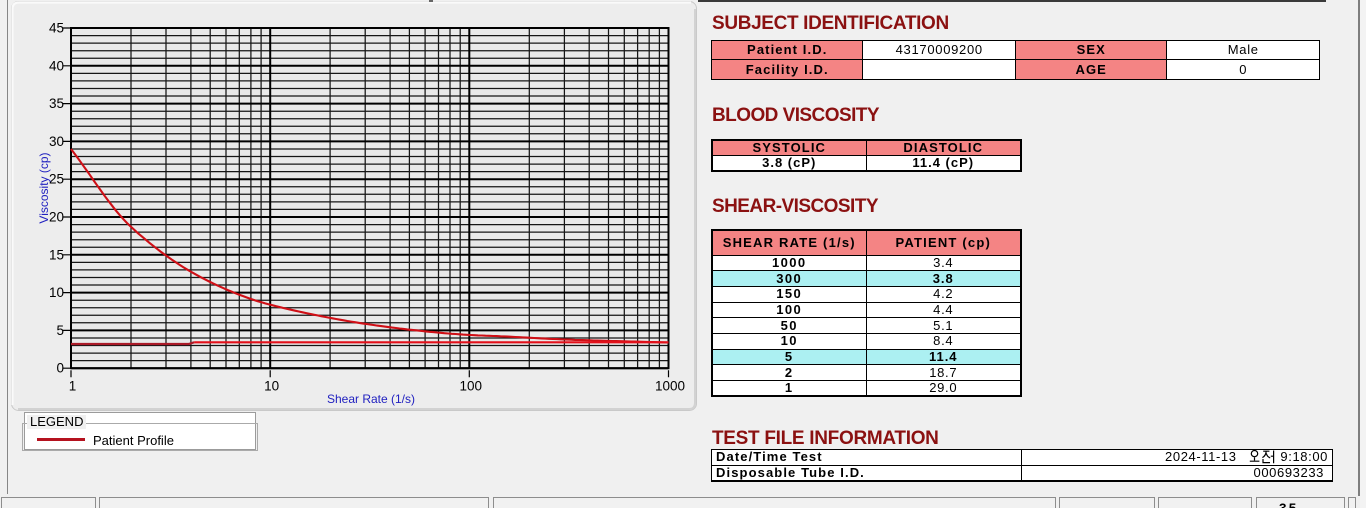 This screenshot has height=508, width=1366. What do you see at coordinates (56, 65) in the screenshot?
I see `svg-text: 40` at bounding box center [56, 65].